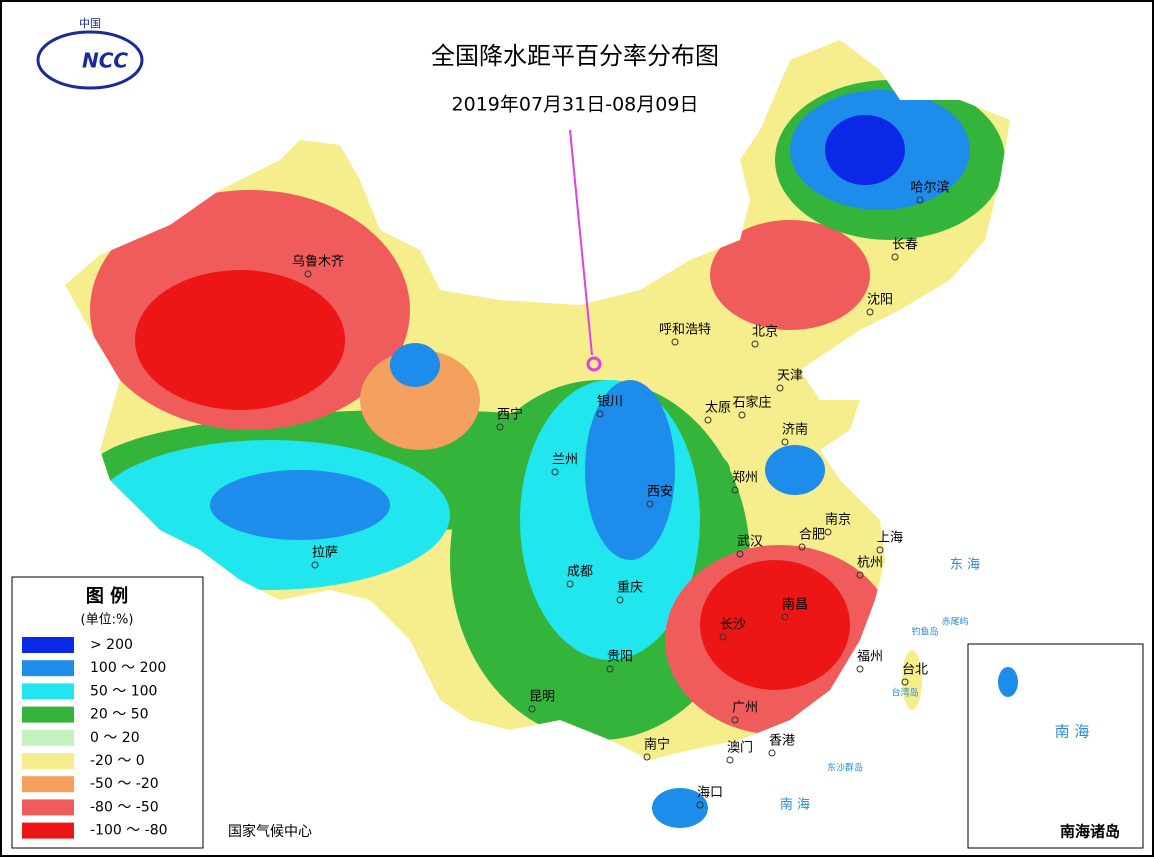  I want to click on city-label: 银川, so click(610, 402).